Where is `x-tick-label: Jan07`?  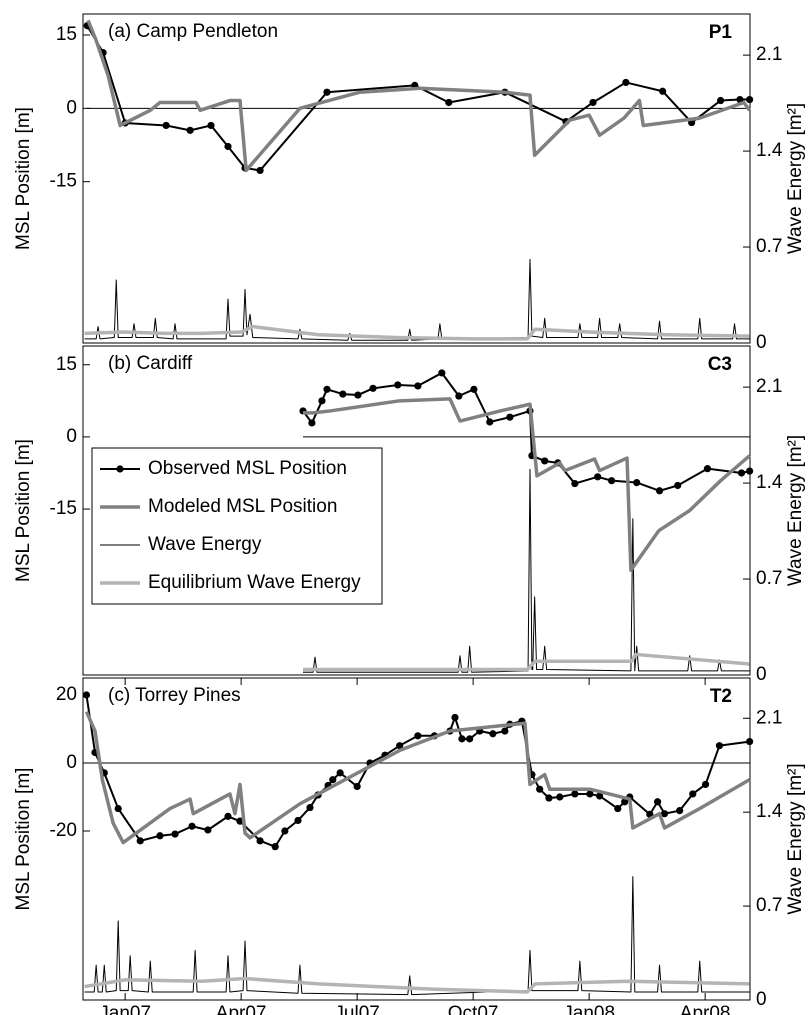
x-tick-label: Jan07 is located at coordinates (125, 1009).